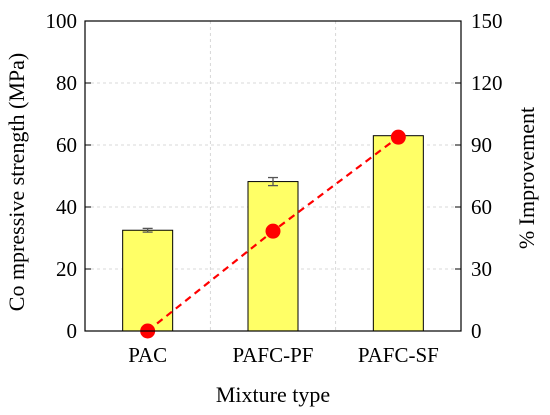 The height and width of the screenshot is (415, 550). I want to click on bar-pafc-sf, so click(398, 233).